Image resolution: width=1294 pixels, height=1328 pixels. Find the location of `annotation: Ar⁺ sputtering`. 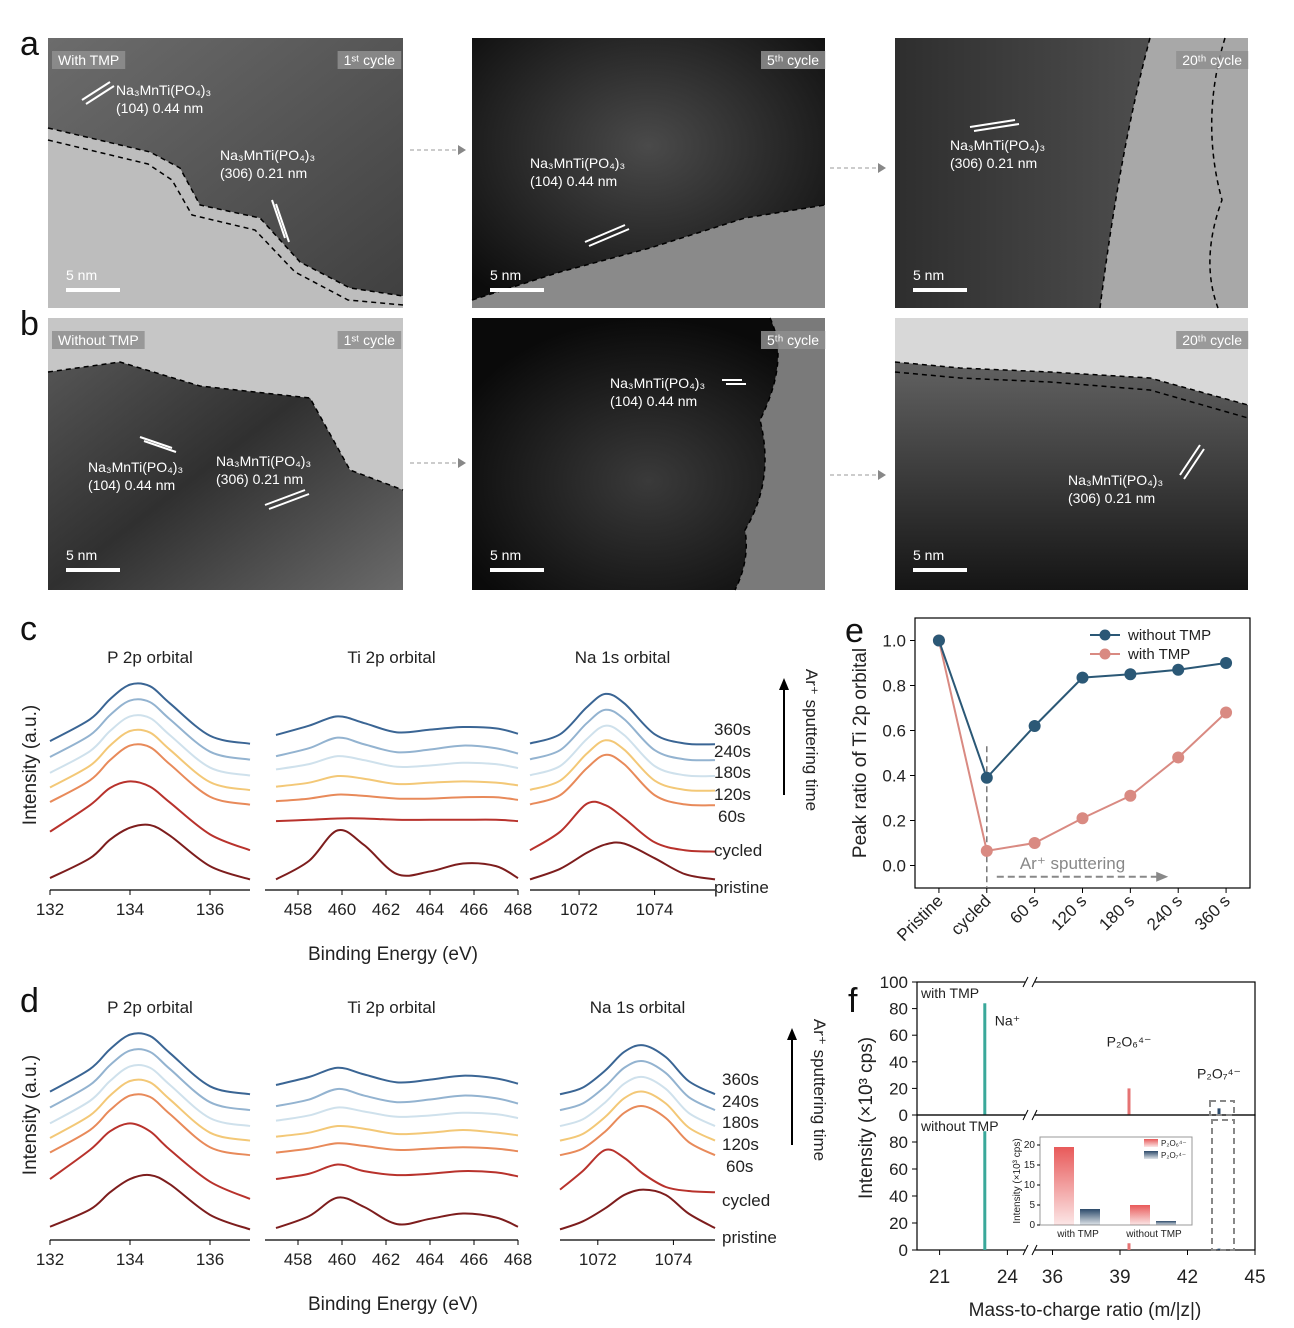

annotation: Ar⁺ sputtering is located at coordinates (1072, 863).